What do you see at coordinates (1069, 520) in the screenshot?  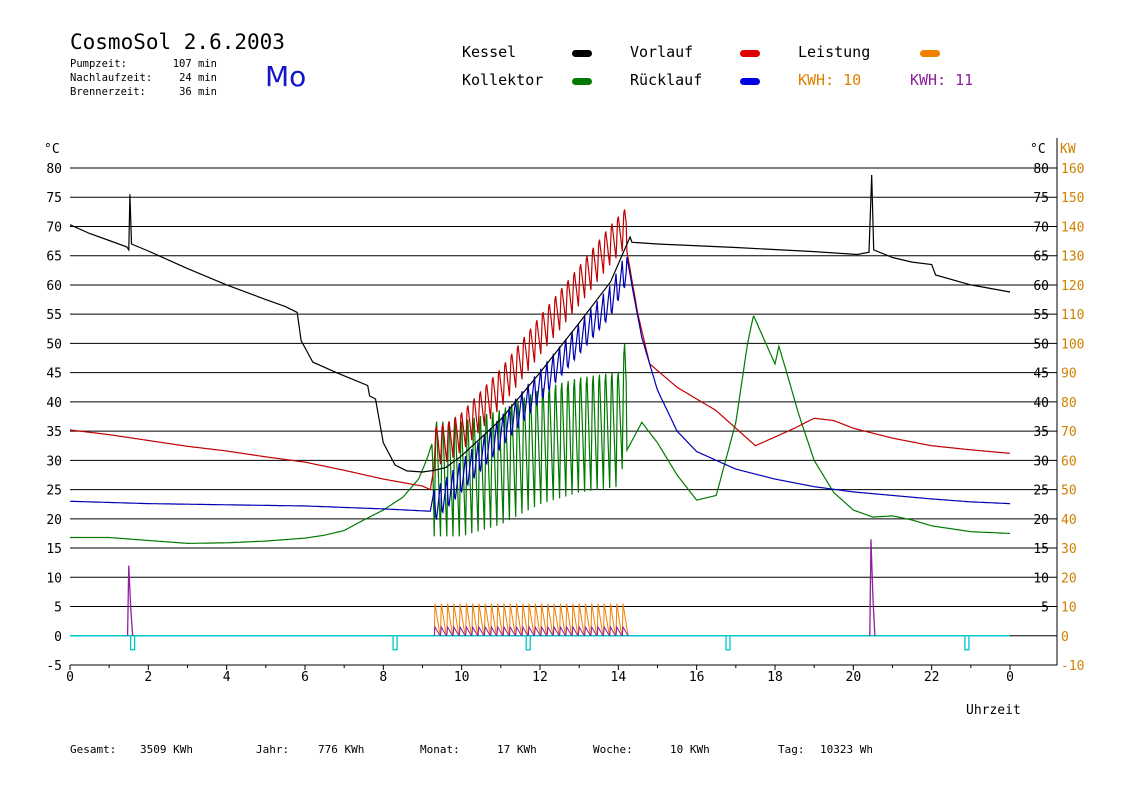 I see `y-right-kw-tick: 40` at bounding box center [1069, 520].